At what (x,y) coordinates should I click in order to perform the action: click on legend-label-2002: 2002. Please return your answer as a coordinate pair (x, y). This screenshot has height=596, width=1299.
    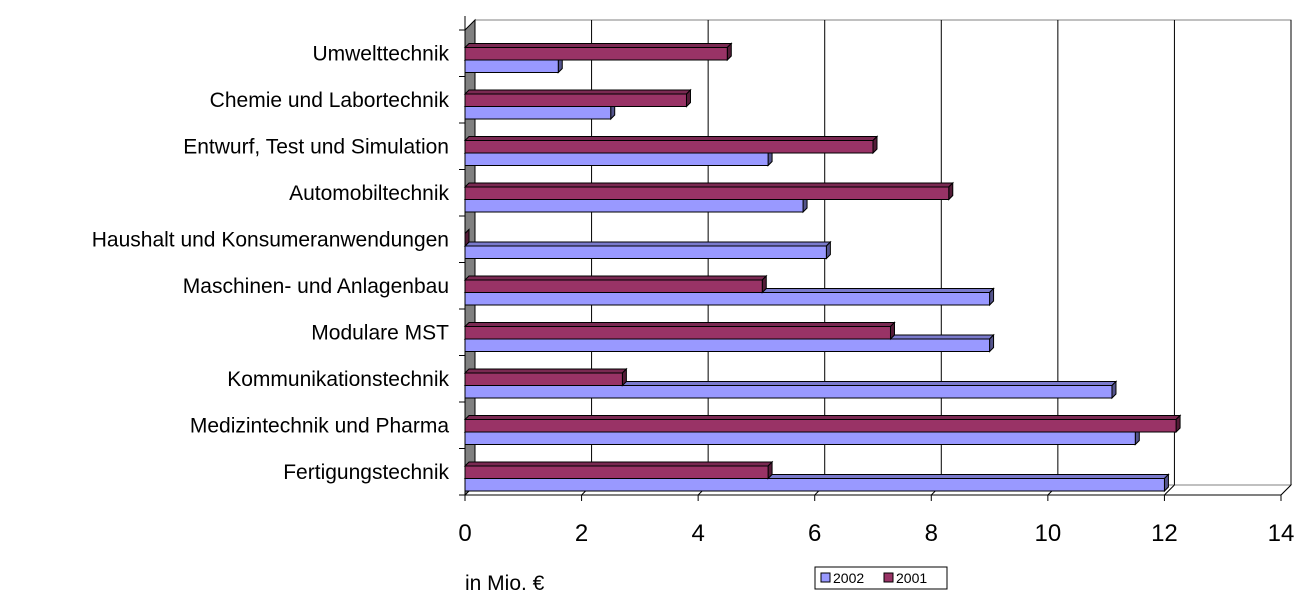
    Looking at the image, I should click on (848, 578).